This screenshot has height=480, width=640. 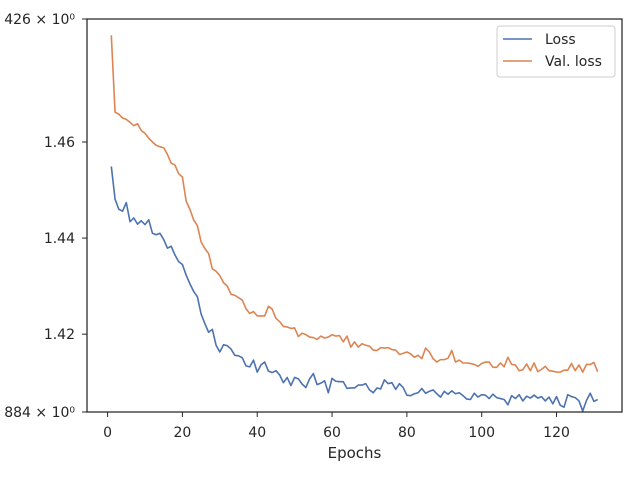 What do you see at coordinates (556, 51) in the screenshot?
I see `legend: Loss Val. loss` at bounding box center [556, 51].